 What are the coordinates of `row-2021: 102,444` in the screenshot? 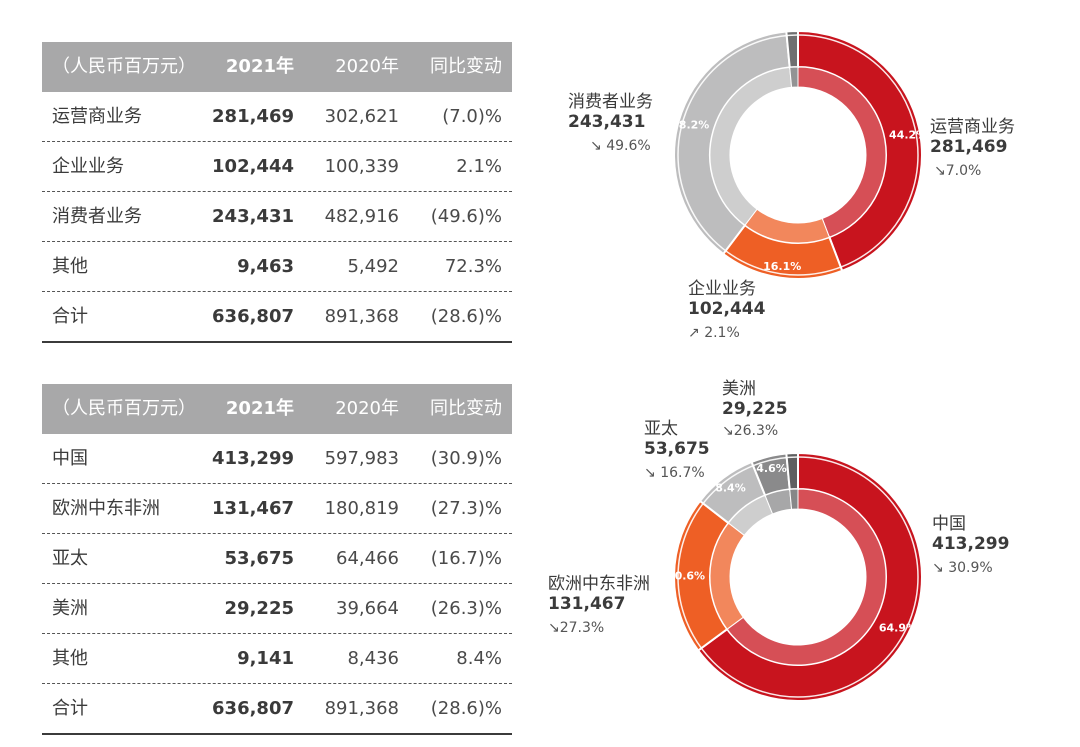 It's located at (253, 166).